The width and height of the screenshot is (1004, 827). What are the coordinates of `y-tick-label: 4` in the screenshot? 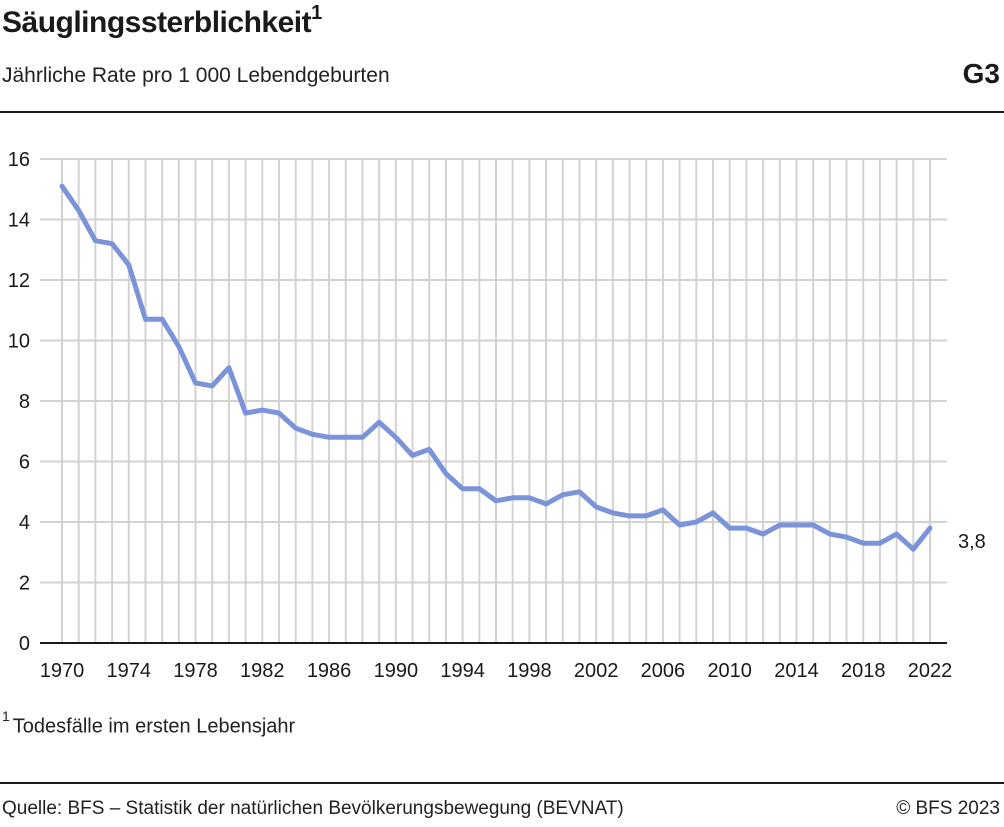 It's located at (24, 523).